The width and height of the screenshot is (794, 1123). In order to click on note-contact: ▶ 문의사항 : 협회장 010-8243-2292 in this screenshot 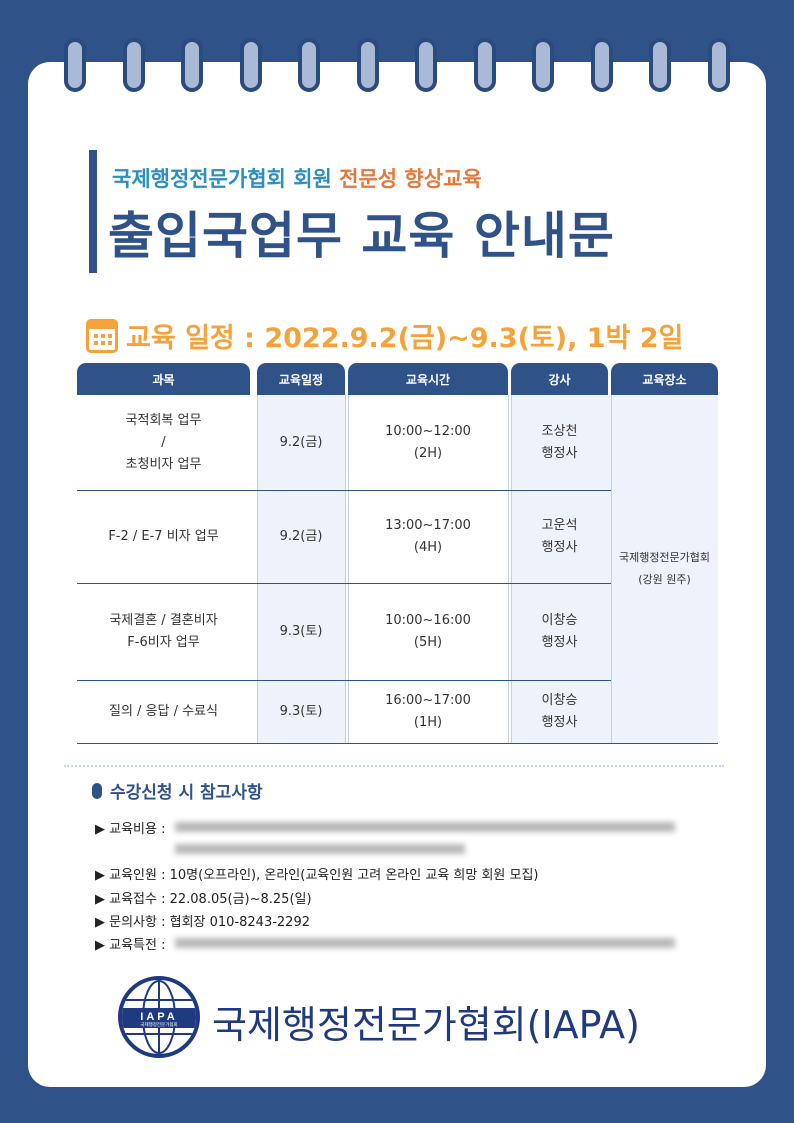, I will do `click(202, 922)`.